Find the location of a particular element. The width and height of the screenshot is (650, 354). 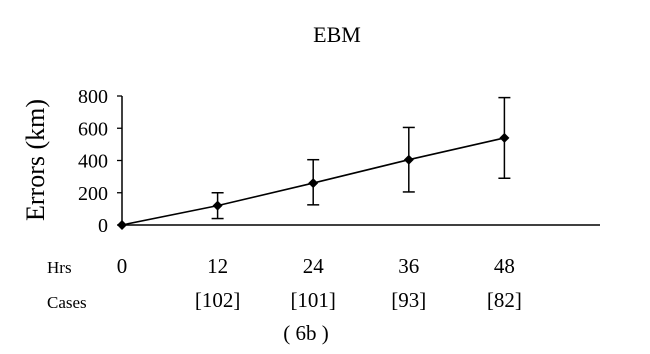

x-tick-label: 48 is located at coordinates (504, 266).